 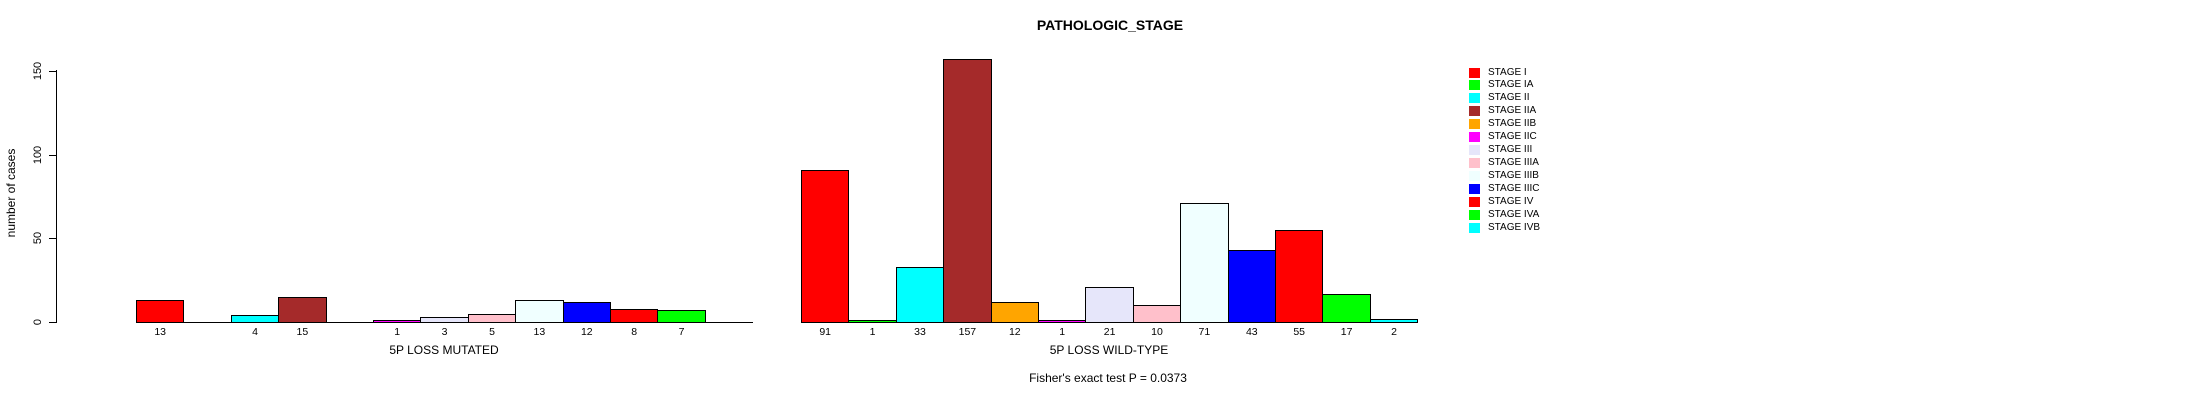 I want to click on legend-label: STAGE IVB, so click(x=1514, y=228).